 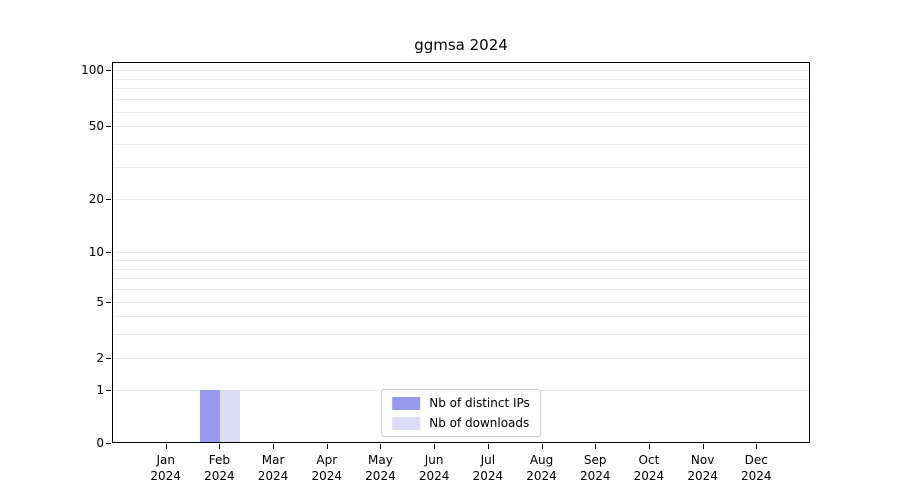 What do you see at coordinates (210, 415) in the screenshot?
I see `bar-nb-of-distinct-ips-feb` at bounding box center [210, 415].